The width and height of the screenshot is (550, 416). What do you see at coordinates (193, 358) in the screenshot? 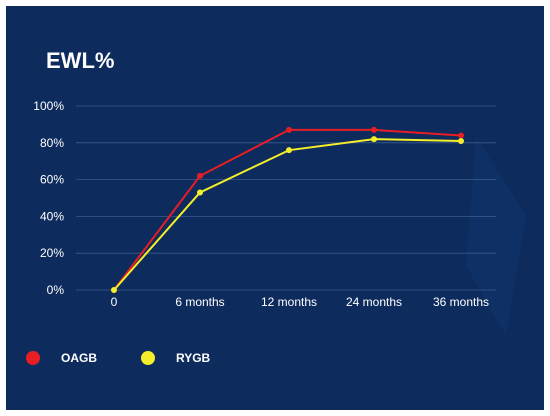
I see `legend-label-rygb: RYGB` at bounding box center [193, 358].